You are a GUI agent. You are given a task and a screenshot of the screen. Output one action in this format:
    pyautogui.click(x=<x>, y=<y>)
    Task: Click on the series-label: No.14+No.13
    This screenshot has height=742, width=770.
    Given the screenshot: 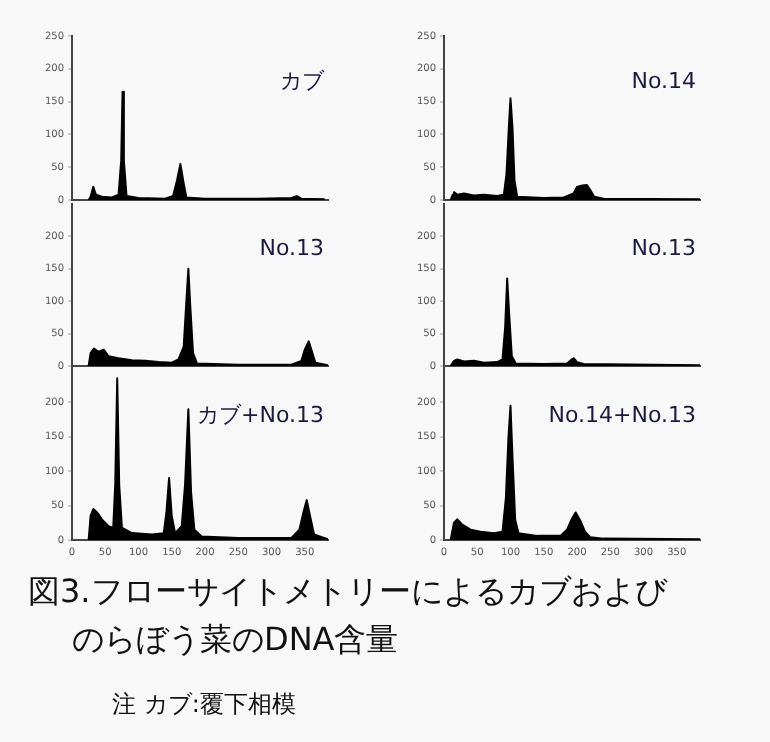 What is the action you would take?
    pyautogui.click(x=622, y=414)
    